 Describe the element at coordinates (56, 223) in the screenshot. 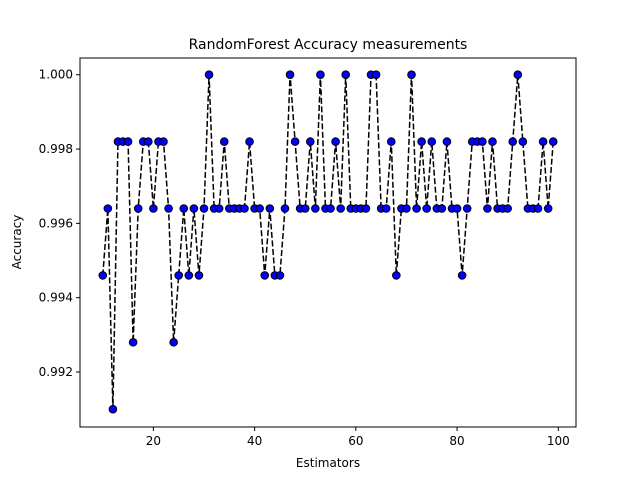

I see `y-tick-label: 0.996` at that location.